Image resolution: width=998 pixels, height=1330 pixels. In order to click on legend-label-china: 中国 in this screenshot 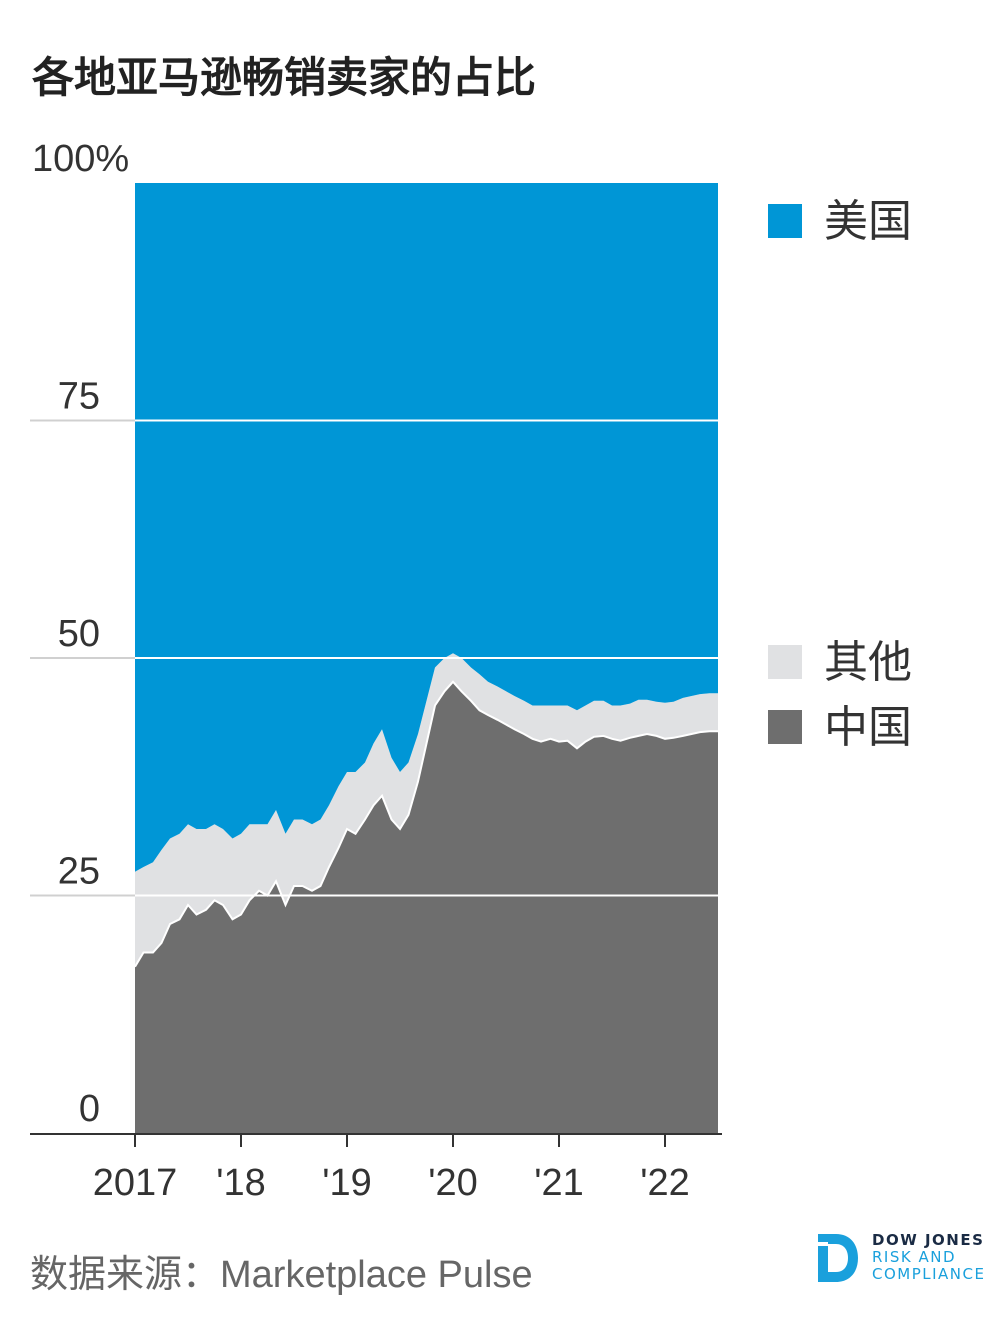, I will do `click(868, 727)`.